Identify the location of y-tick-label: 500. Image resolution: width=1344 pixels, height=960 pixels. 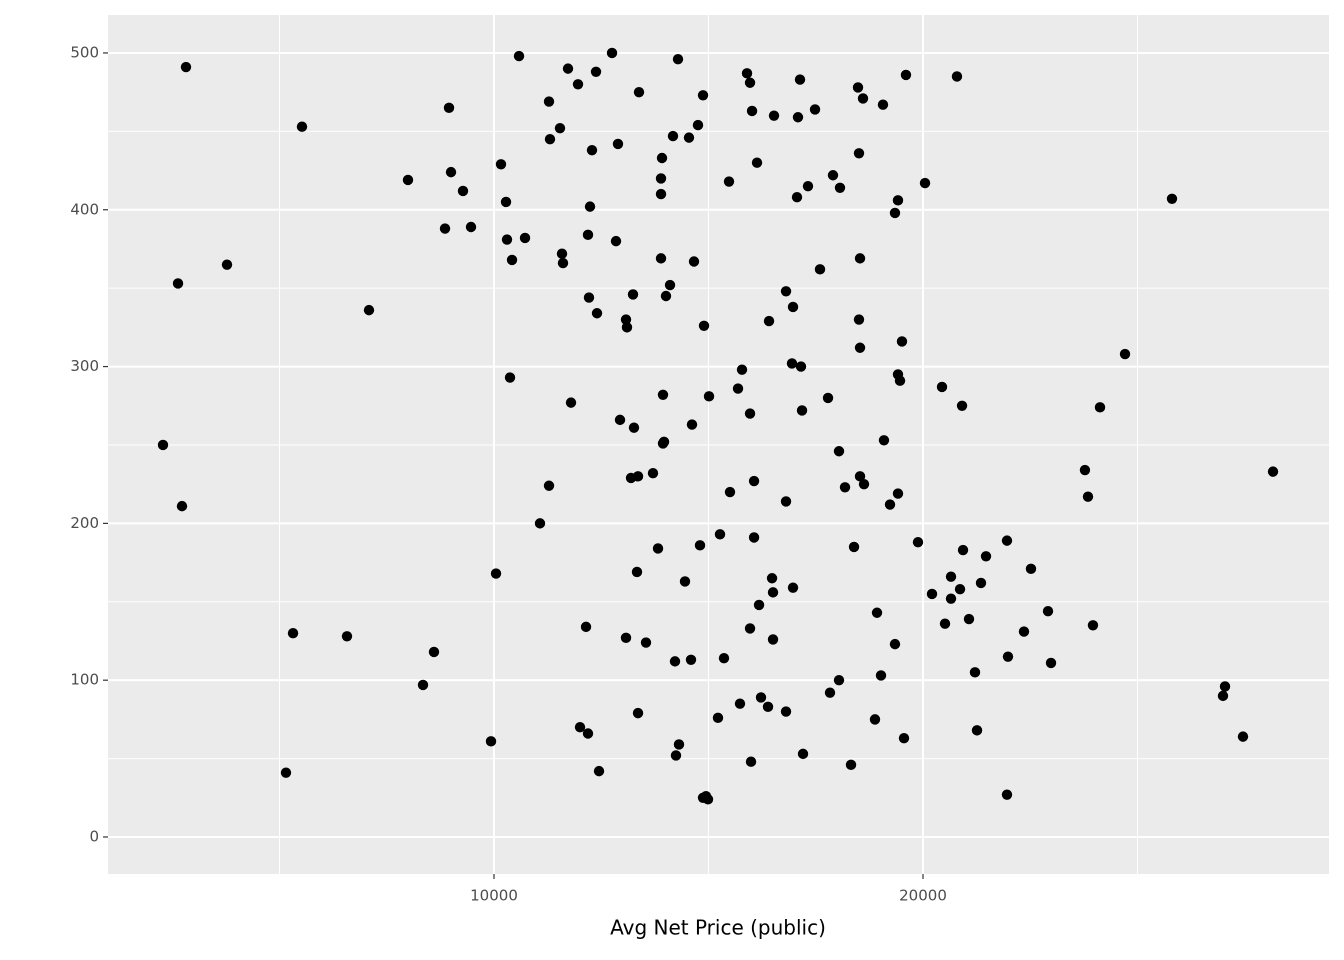
(84, 52).